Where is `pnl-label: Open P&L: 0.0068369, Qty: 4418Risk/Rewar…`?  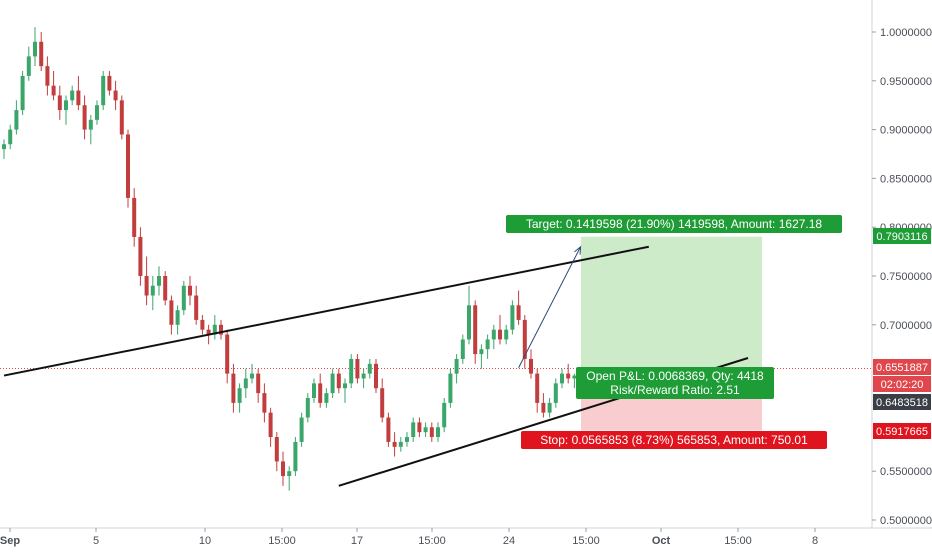
pnl-label: Open P&L: 0.0068369, Qty: 4418Risk/Rewar… is located at coordinates (675, 383).